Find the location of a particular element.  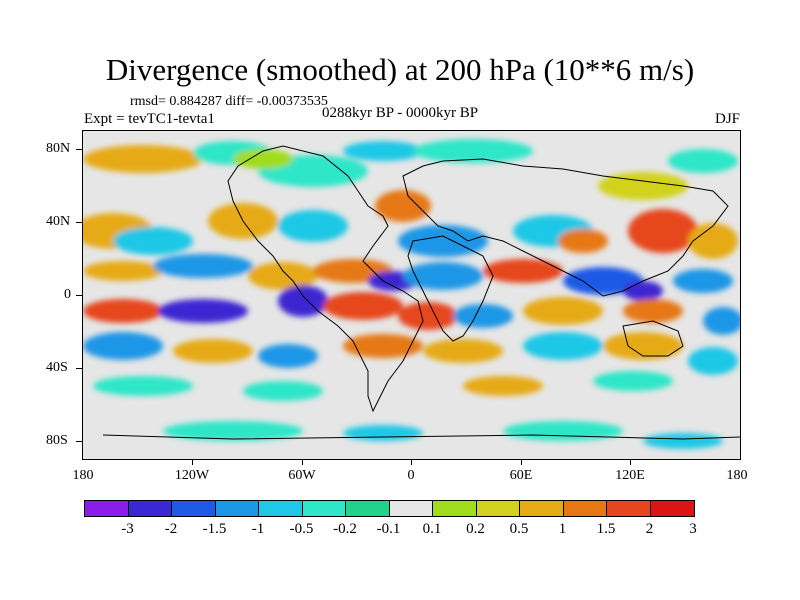

lat-label-80s: 80S is located at coordinates (57, 440).